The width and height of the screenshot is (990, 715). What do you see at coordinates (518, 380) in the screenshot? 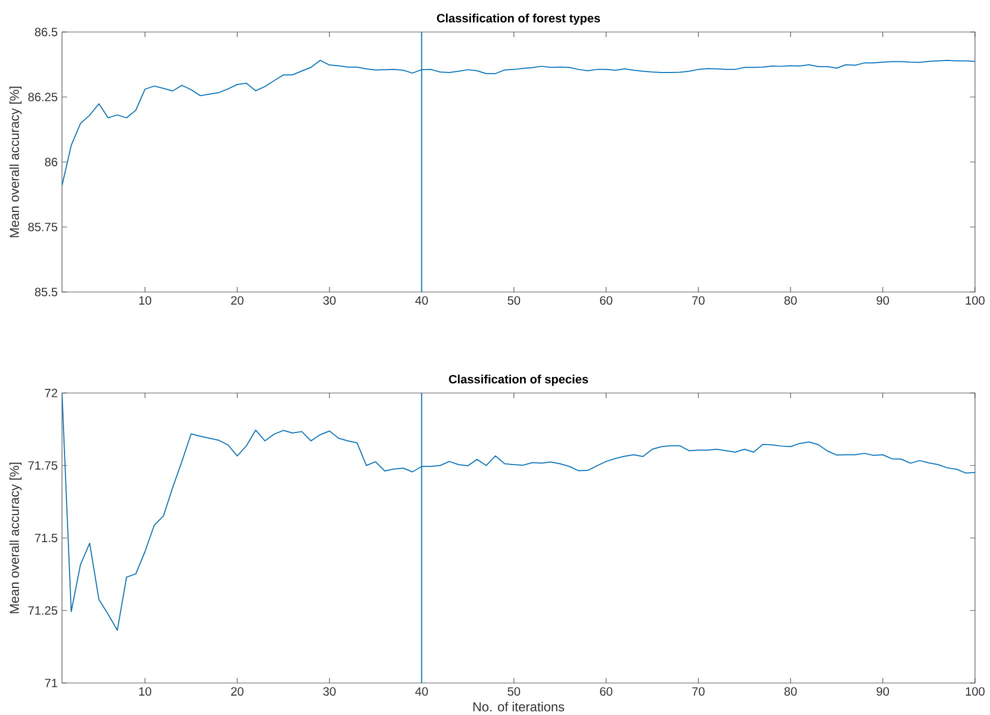
I see `chart-title: Classification of species` at bounding box center [518, 380].